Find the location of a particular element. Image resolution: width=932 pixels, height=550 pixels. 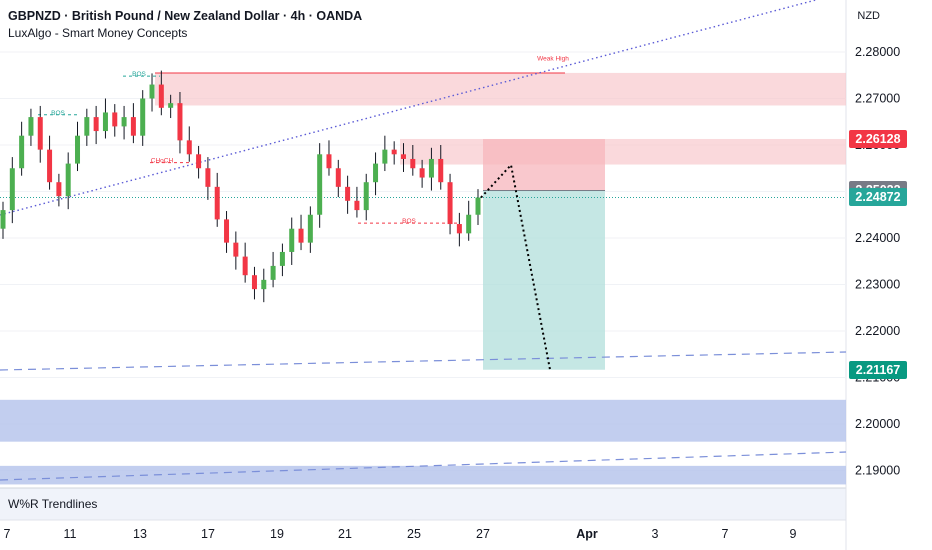

currency-label: NZD is located at coordinates (868, 16).